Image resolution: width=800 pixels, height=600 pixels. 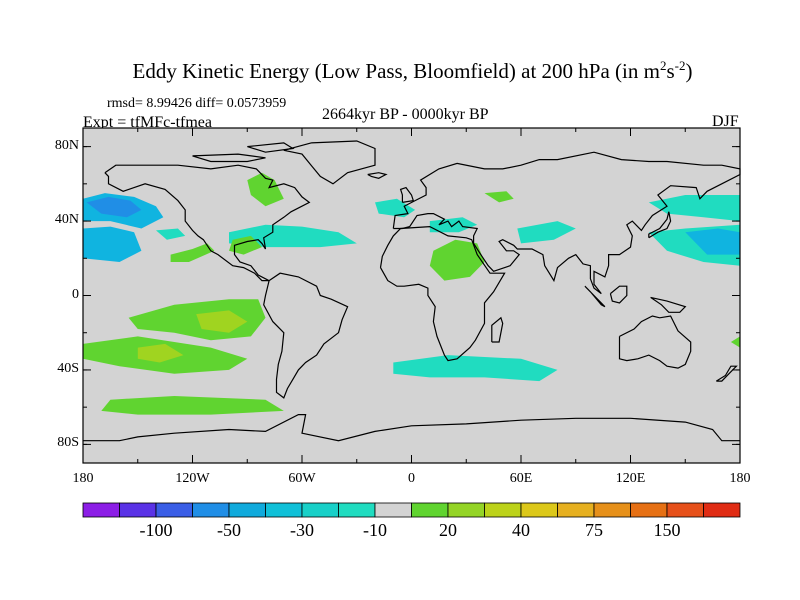 What do you see at coordinates (192, 478) in the screenshot?
I see `lon-tick-label: 120W` at bounding box center [192, 478].